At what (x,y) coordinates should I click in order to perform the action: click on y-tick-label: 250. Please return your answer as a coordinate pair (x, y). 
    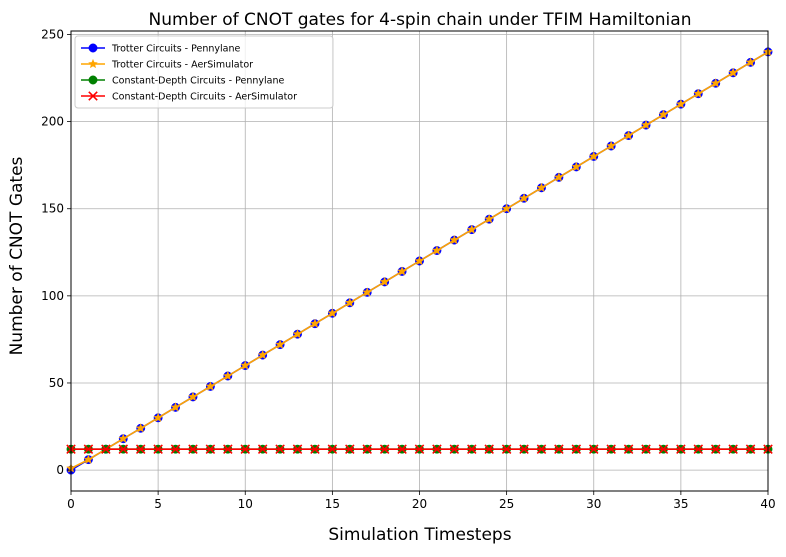
    Looking at the image, I should click on (52, 34).